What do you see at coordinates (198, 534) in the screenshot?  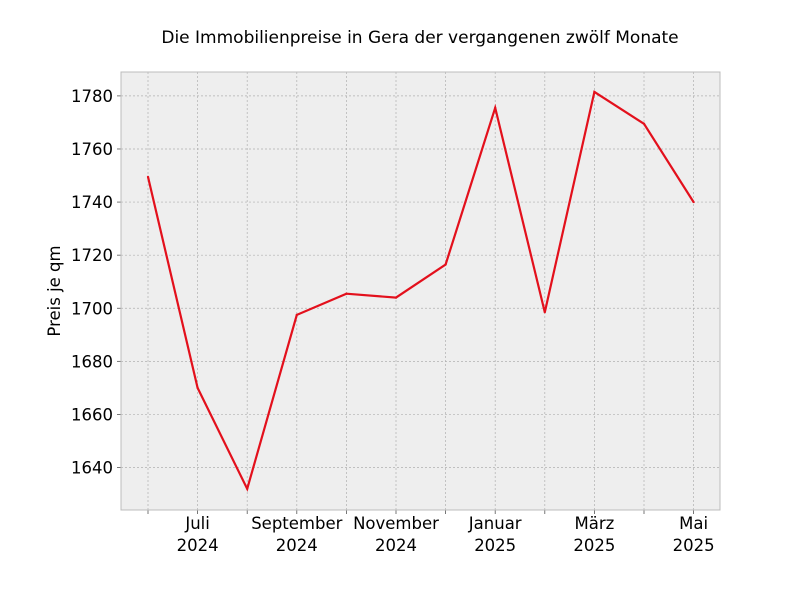 I see `x-tick-label: Juli 2024` at bounding box center [198, 534].